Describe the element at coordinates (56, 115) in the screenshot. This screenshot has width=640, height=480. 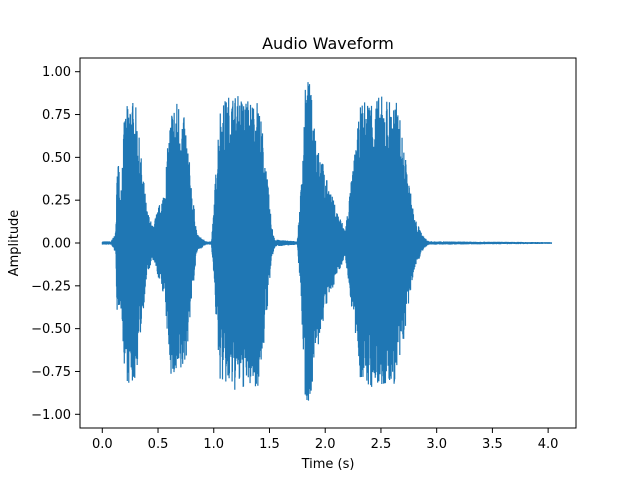
I see `y-tick-label: 0.75` at that location.